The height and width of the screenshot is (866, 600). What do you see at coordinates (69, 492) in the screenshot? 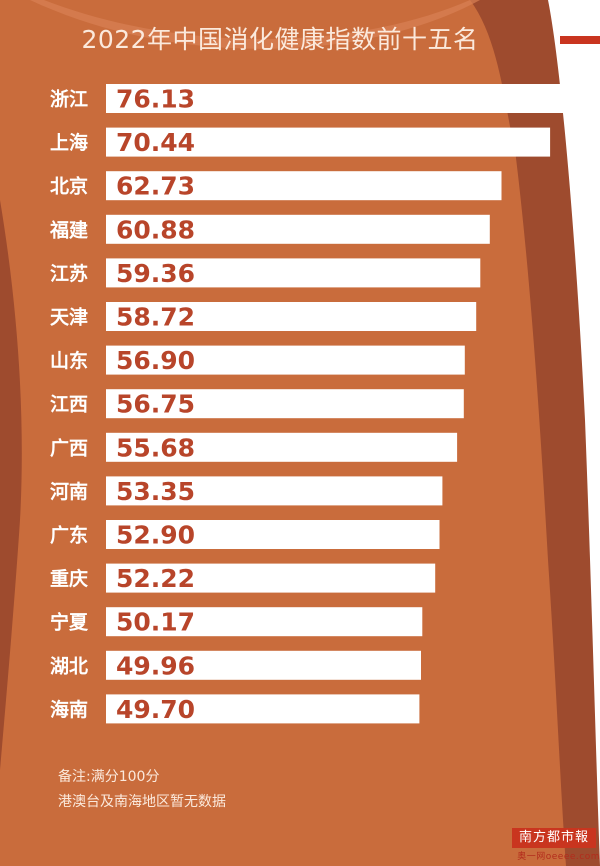
I see `category-label: 河南` at bounding box center [69, 492].